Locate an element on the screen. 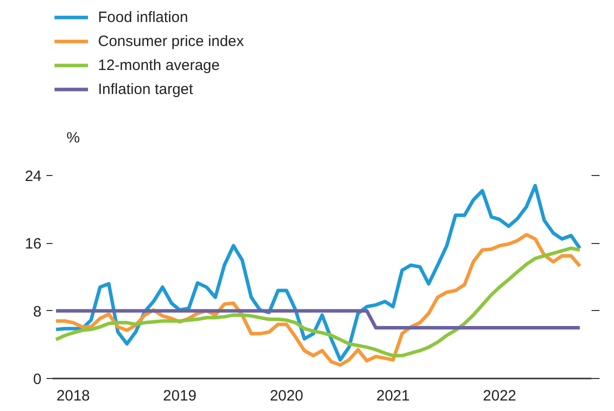  x-tick-label: 2019 is located at coordinates (179, 396).